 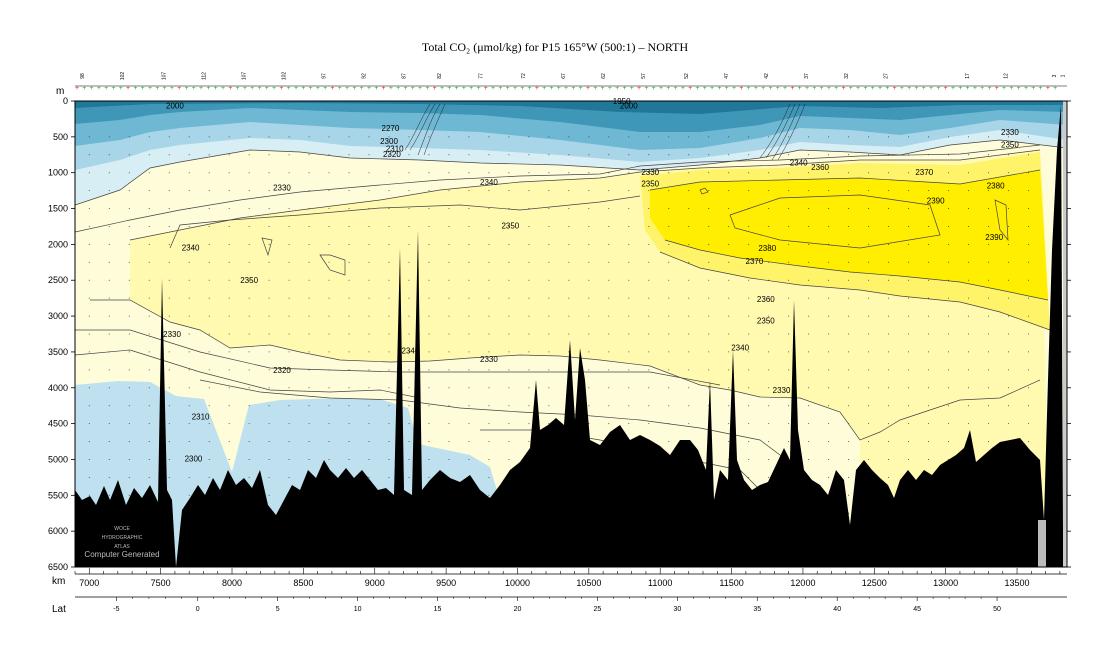 I want to click on x-tick-label: 8000, so click(x=232, y=583).